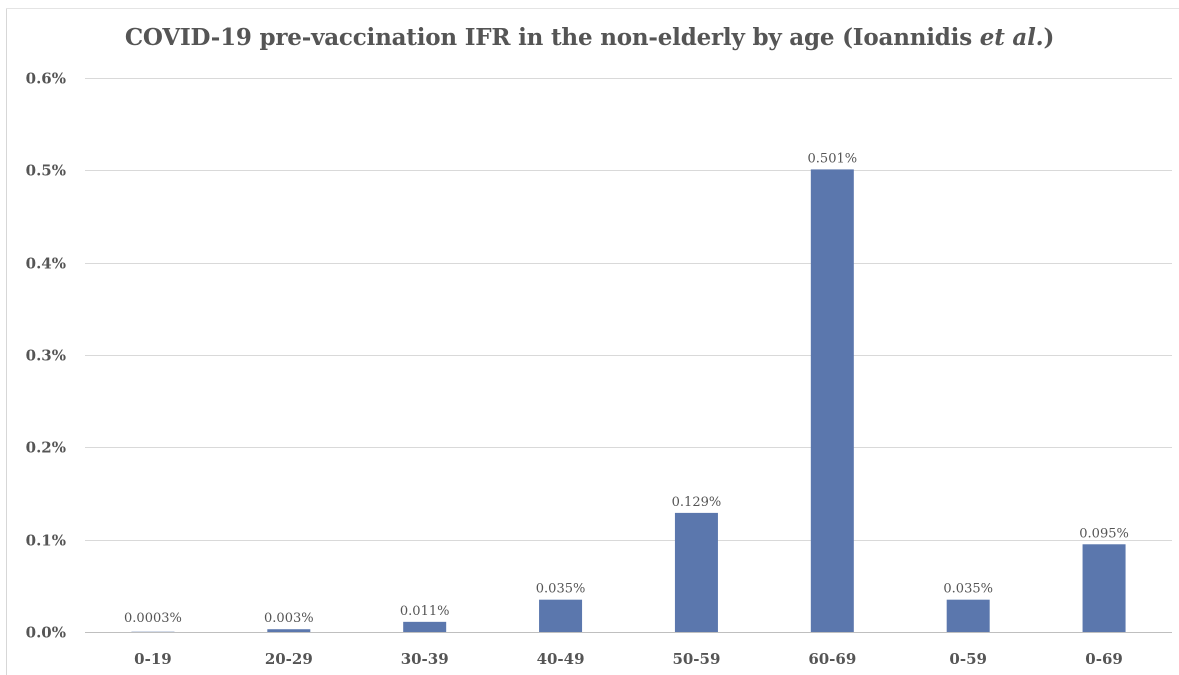  I want to click on y-tick-label: 0.1%, so click(46, 541).